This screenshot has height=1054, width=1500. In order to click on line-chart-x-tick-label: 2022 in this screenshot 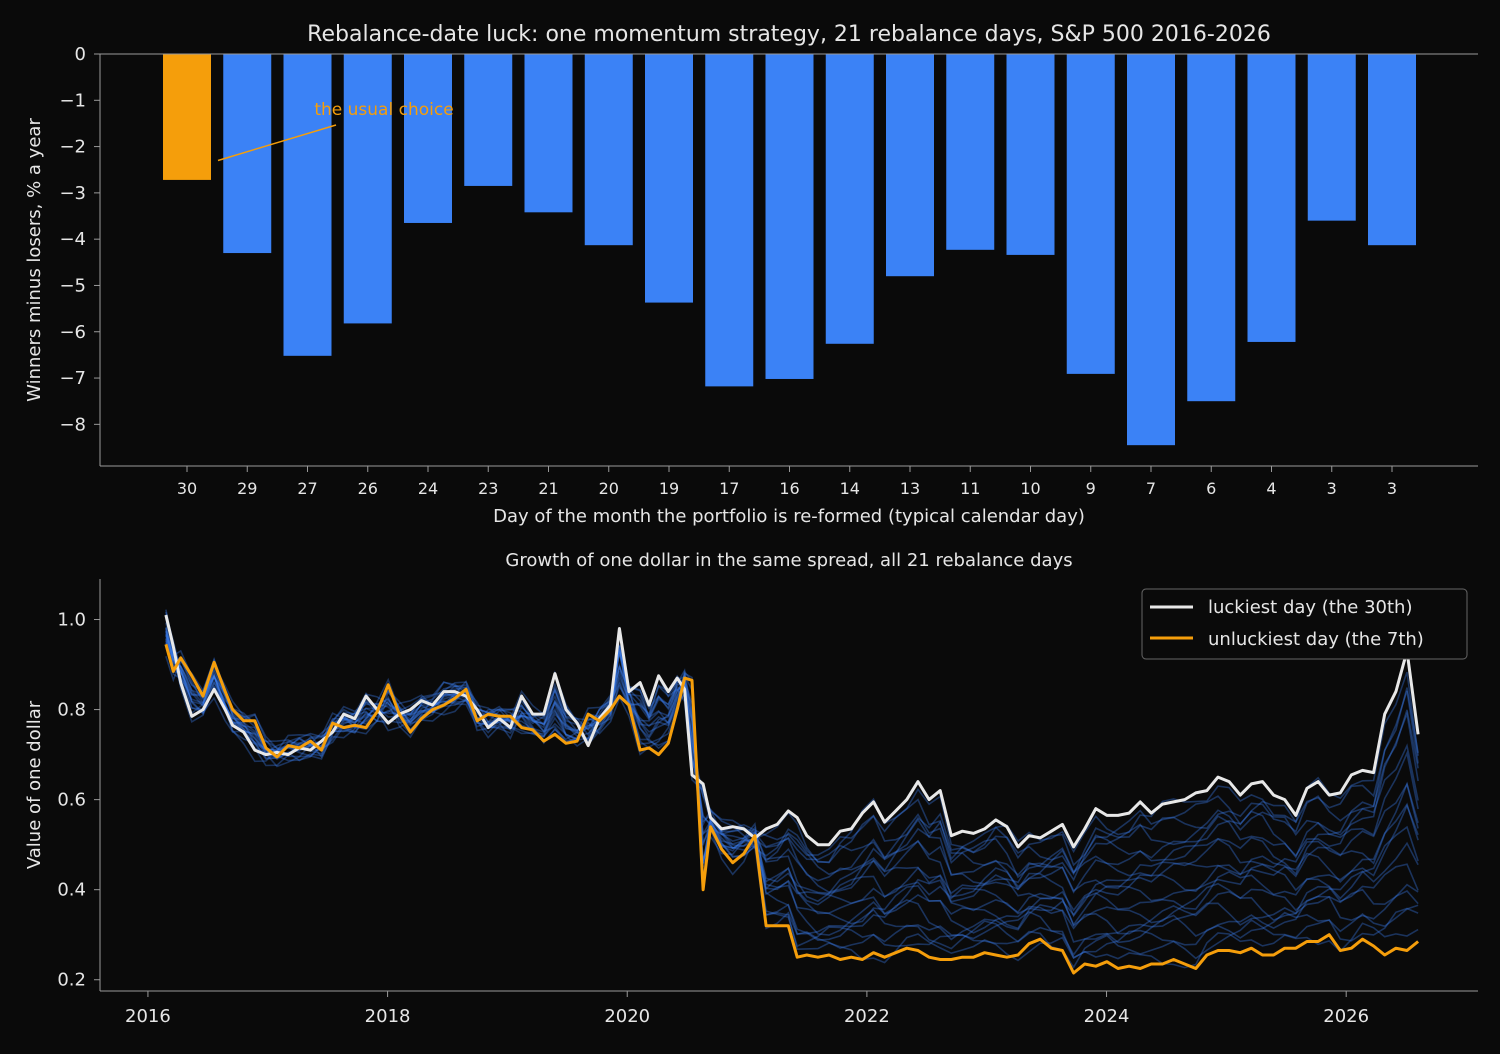, I will do `click(867, 1016)`.